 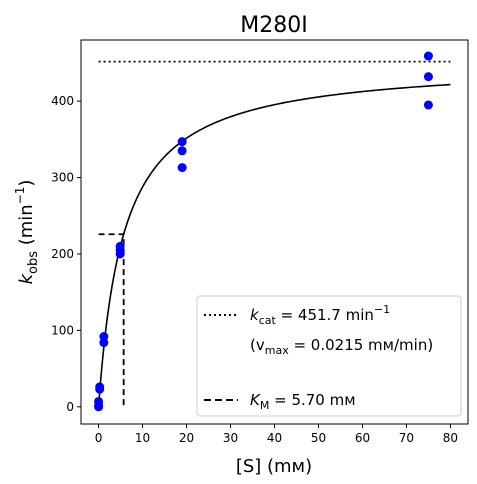 I want to click on x-tick-label: 40, so click(x=274, y=438).